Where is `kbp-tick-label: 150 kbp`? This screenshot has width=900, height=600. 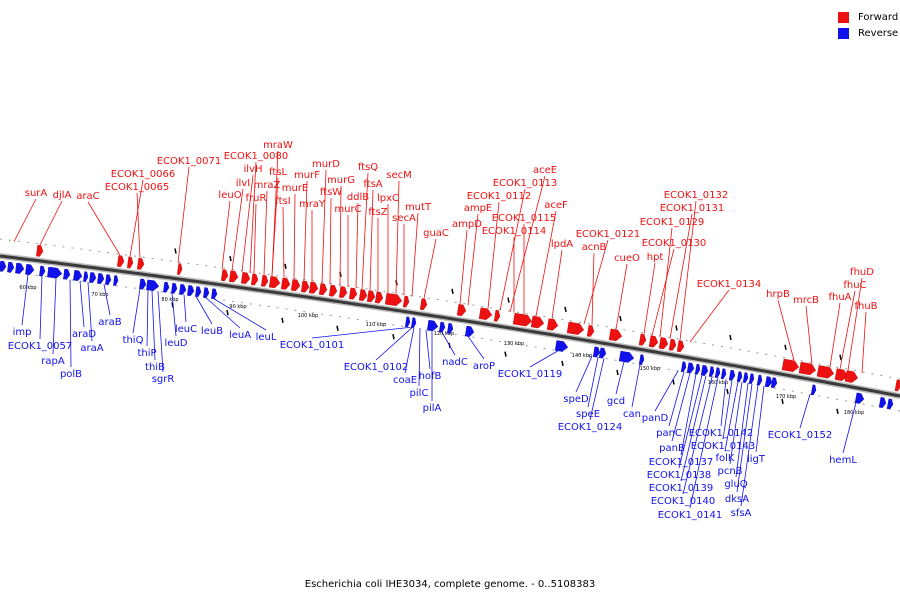
kbp-tick-label: 150 kbp is located at coordinates (650, 369).